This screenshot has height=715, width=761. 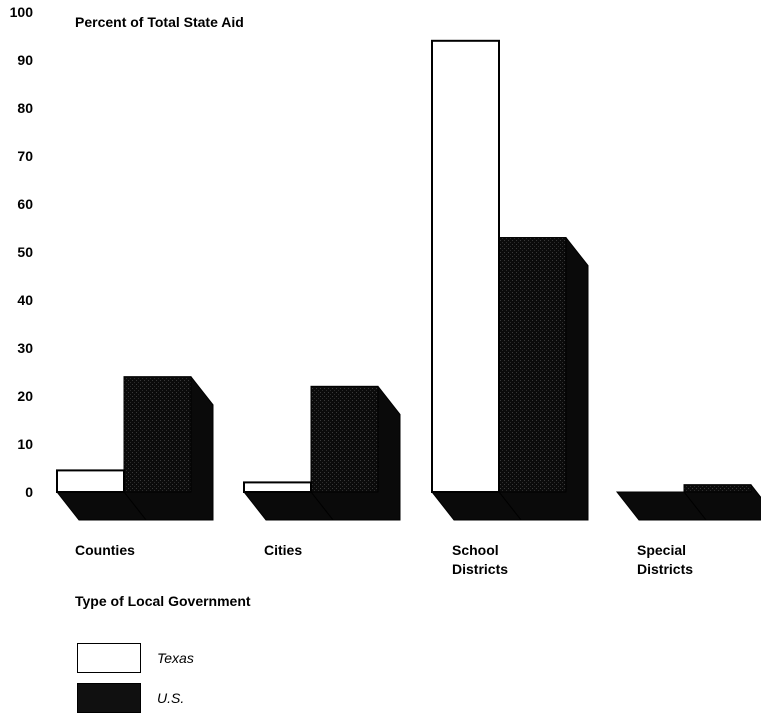 What do you see at coordinates (175, 658) in the screenshot?
I see `legend-label-texas: Texas` at bounding box center [175, 658].